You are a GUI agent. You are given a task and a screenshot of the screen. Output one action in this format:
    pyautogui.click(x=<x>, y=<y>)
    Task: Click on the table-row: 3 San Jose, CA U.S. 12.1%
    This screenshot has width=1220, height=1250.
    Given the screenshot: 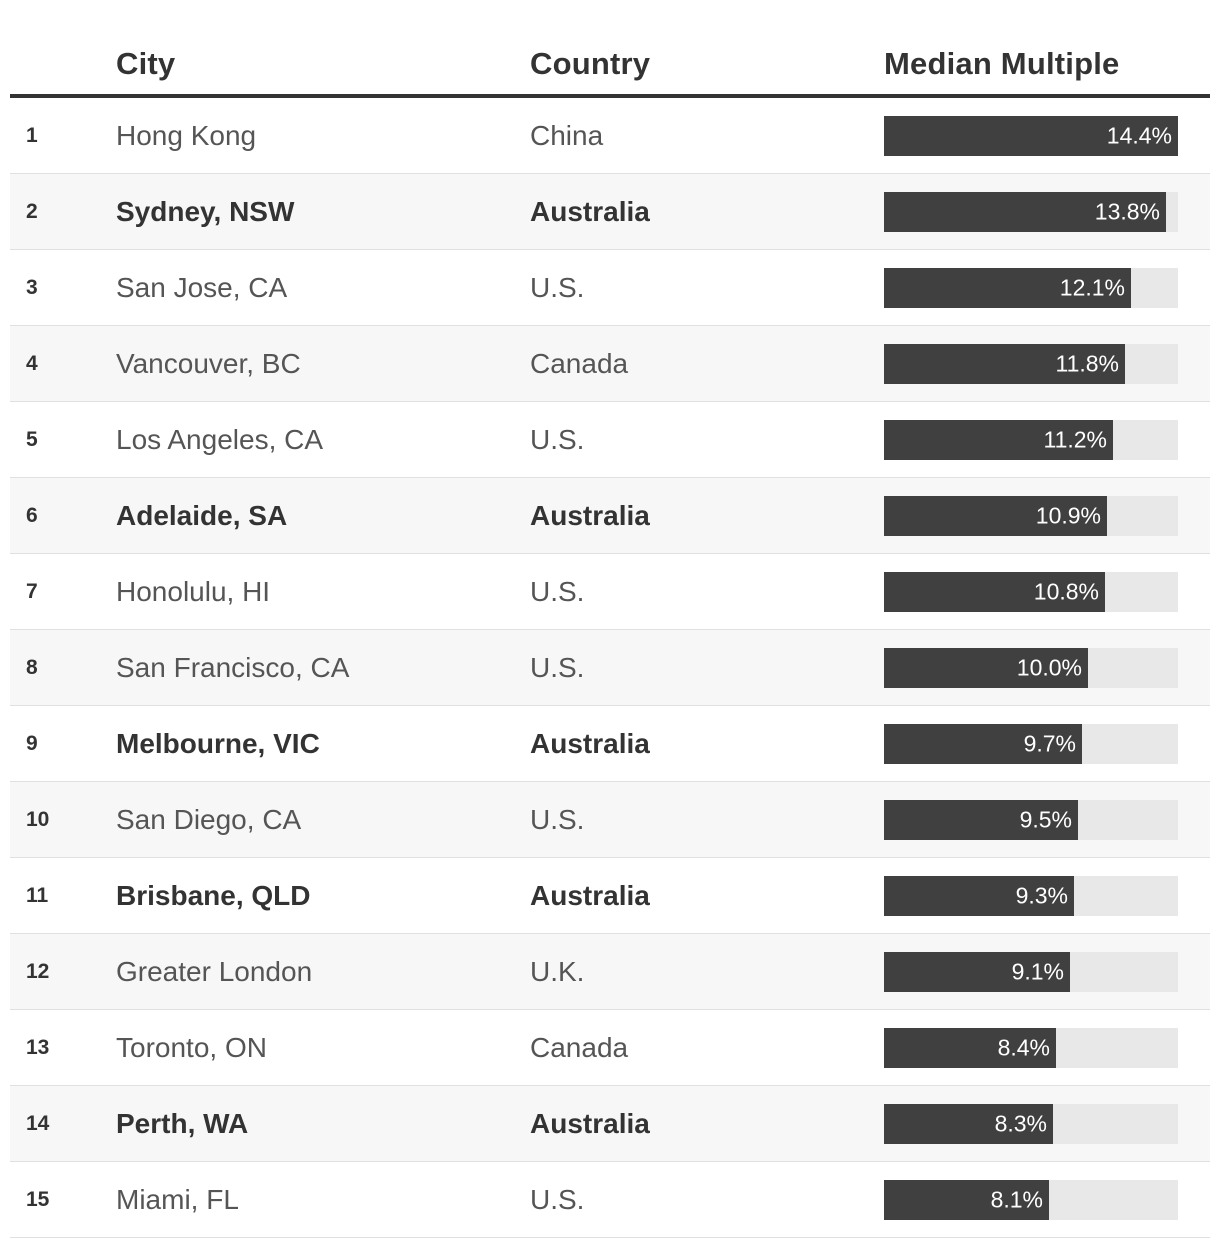 What is the action you would take?
    pyautogui.click(x=610, y=288)
    